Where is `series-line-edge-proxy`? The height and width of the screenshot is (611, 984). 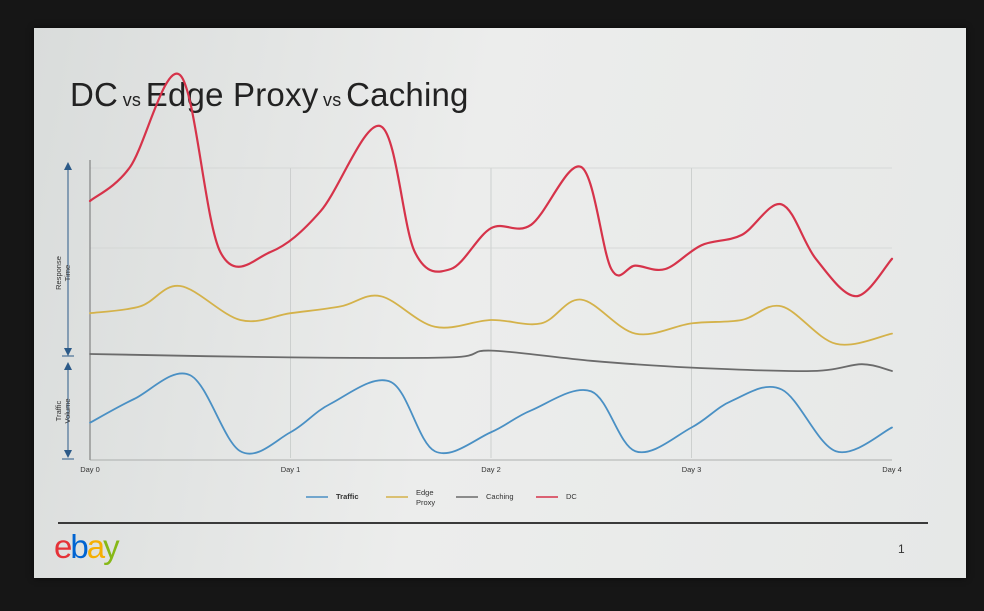 series-line-edge-proxy is located at coordinates (491, 315).